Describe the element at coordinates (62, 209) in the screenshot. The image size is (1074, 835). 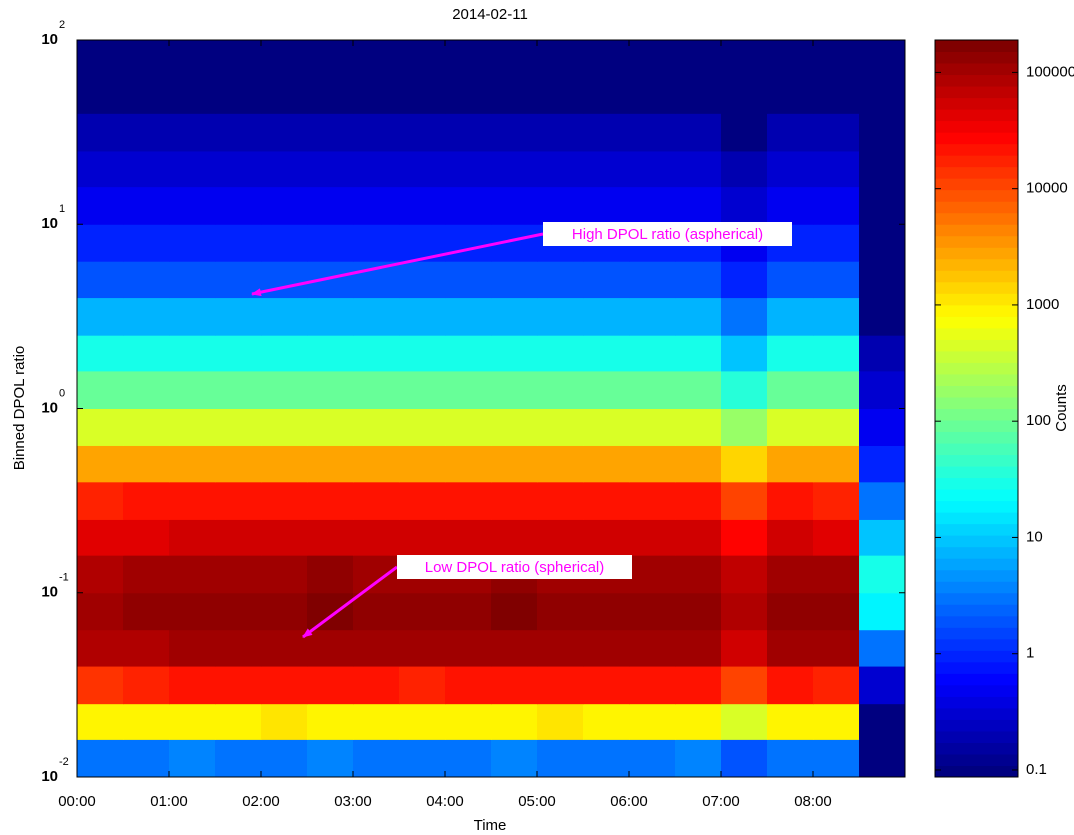
I see `y-tick-exponent: 1` at that location.